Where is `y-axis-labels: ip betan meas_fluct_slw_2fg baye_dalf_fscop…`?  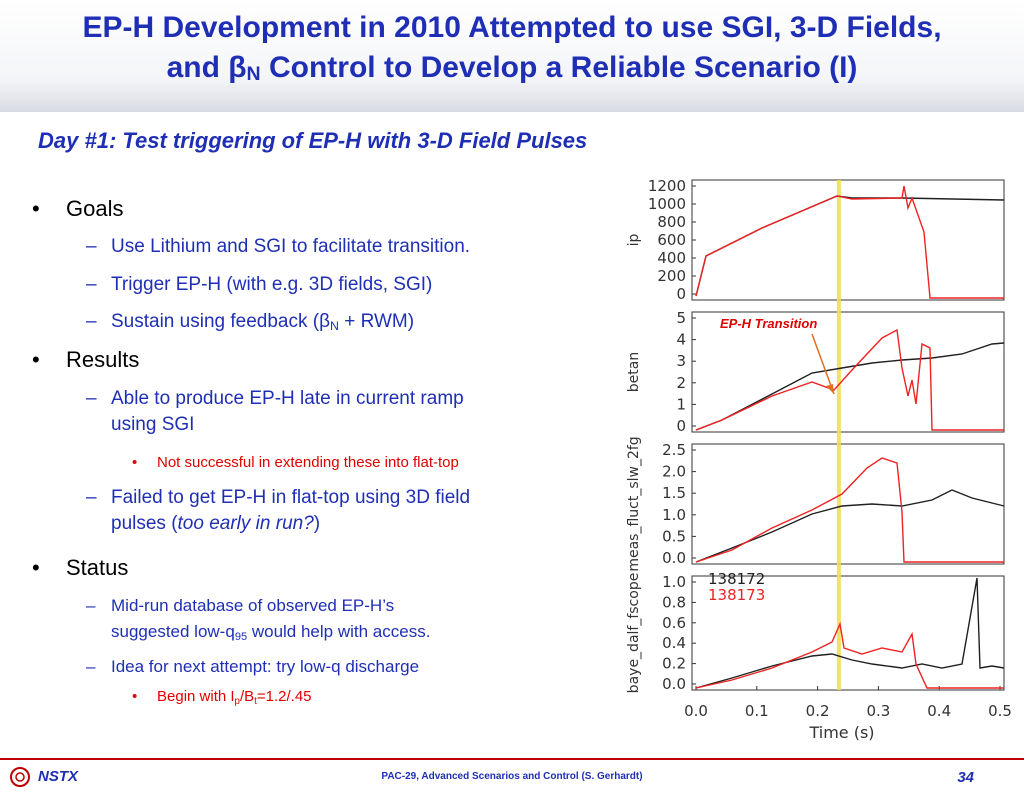 y-axis-labels: ip betan meas_fluct_slw_2fg baye_dalf_fscop… is located at coordinates (634, 464).